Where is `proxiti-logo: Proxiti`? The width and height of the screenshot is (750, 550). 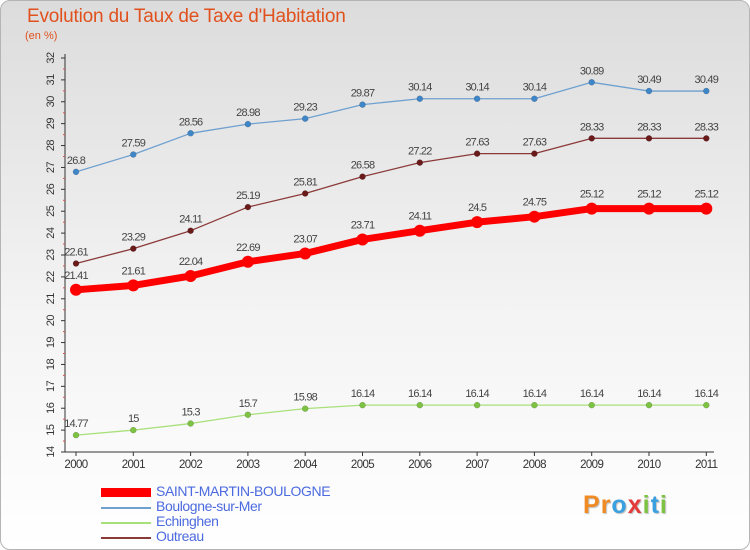
proxiti-logo: Proxiti is located at coordinates (625, 505).